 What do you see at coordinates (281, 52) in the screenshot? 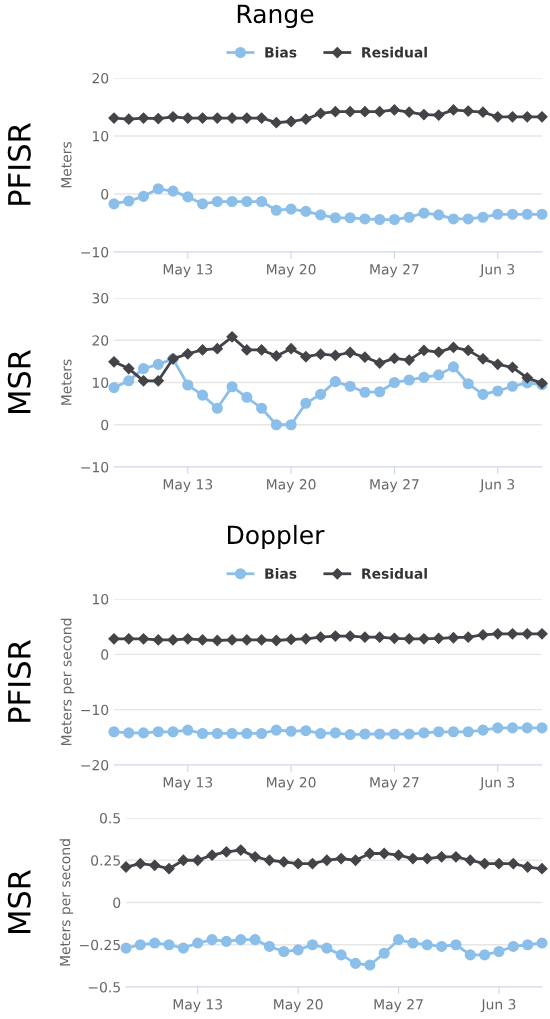
I see `legend-label: Bias` at bounding box center [281, 52].